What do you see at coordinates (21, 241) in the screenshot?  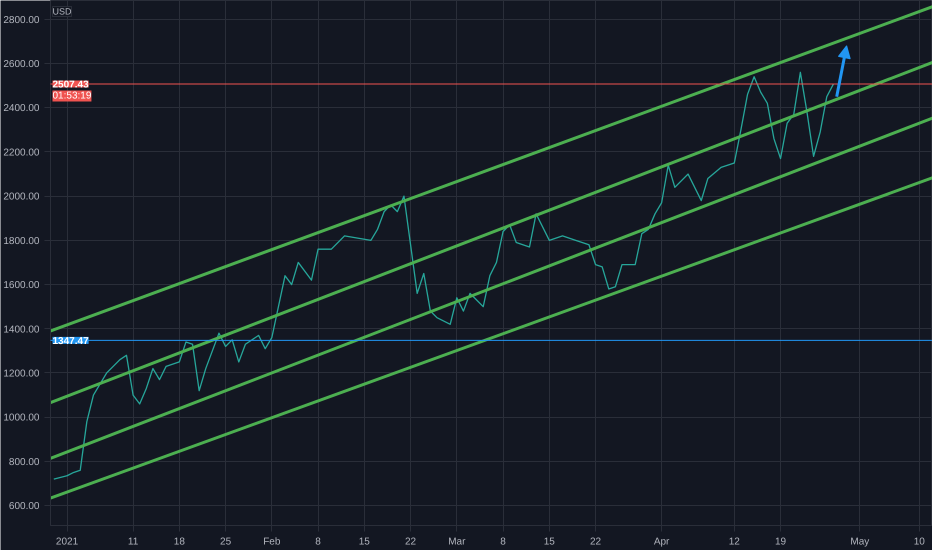 I see `y-tick-label: 1800.00` at bounding box center [21, 241].